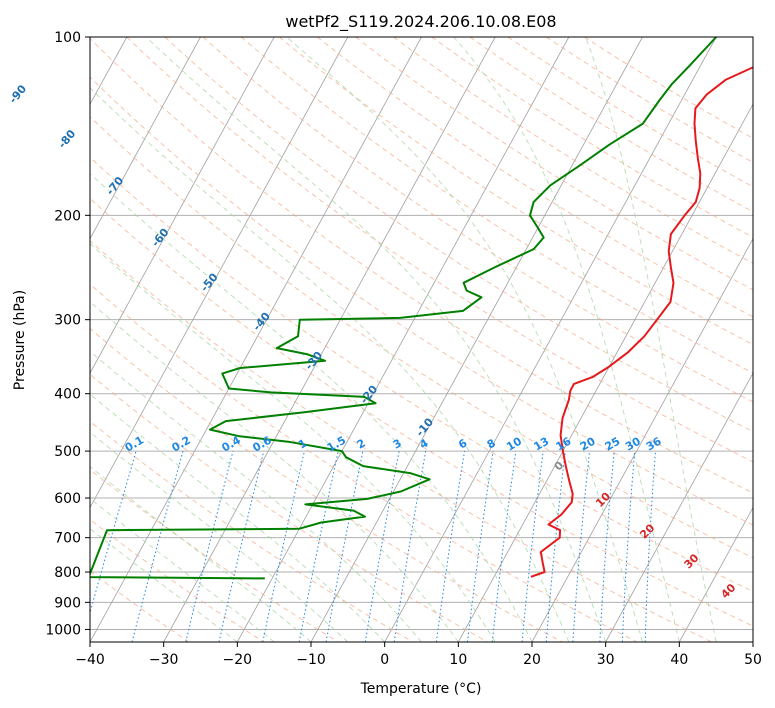 The image size is (775, 708). Describe the element at coordinates (532, 660) in the screenshot. I see `x-tick-label: 20` at that location.